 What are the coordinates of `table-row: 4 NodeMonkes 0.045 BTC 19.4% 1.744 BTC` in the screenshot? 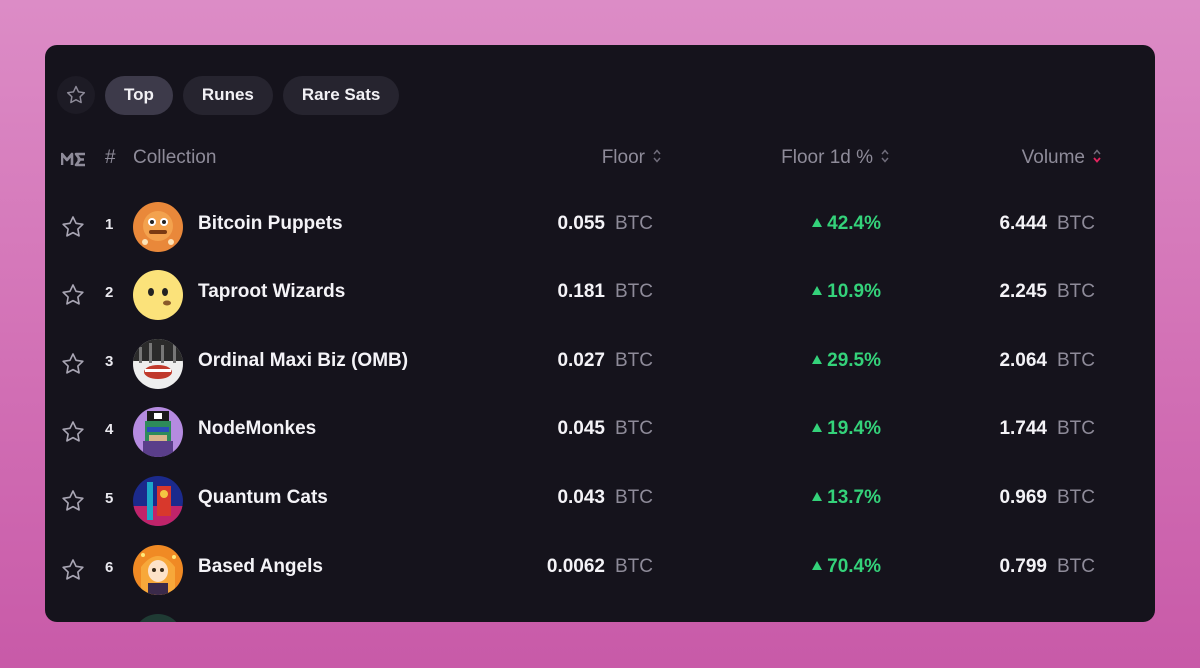 It's located at (600, 432).